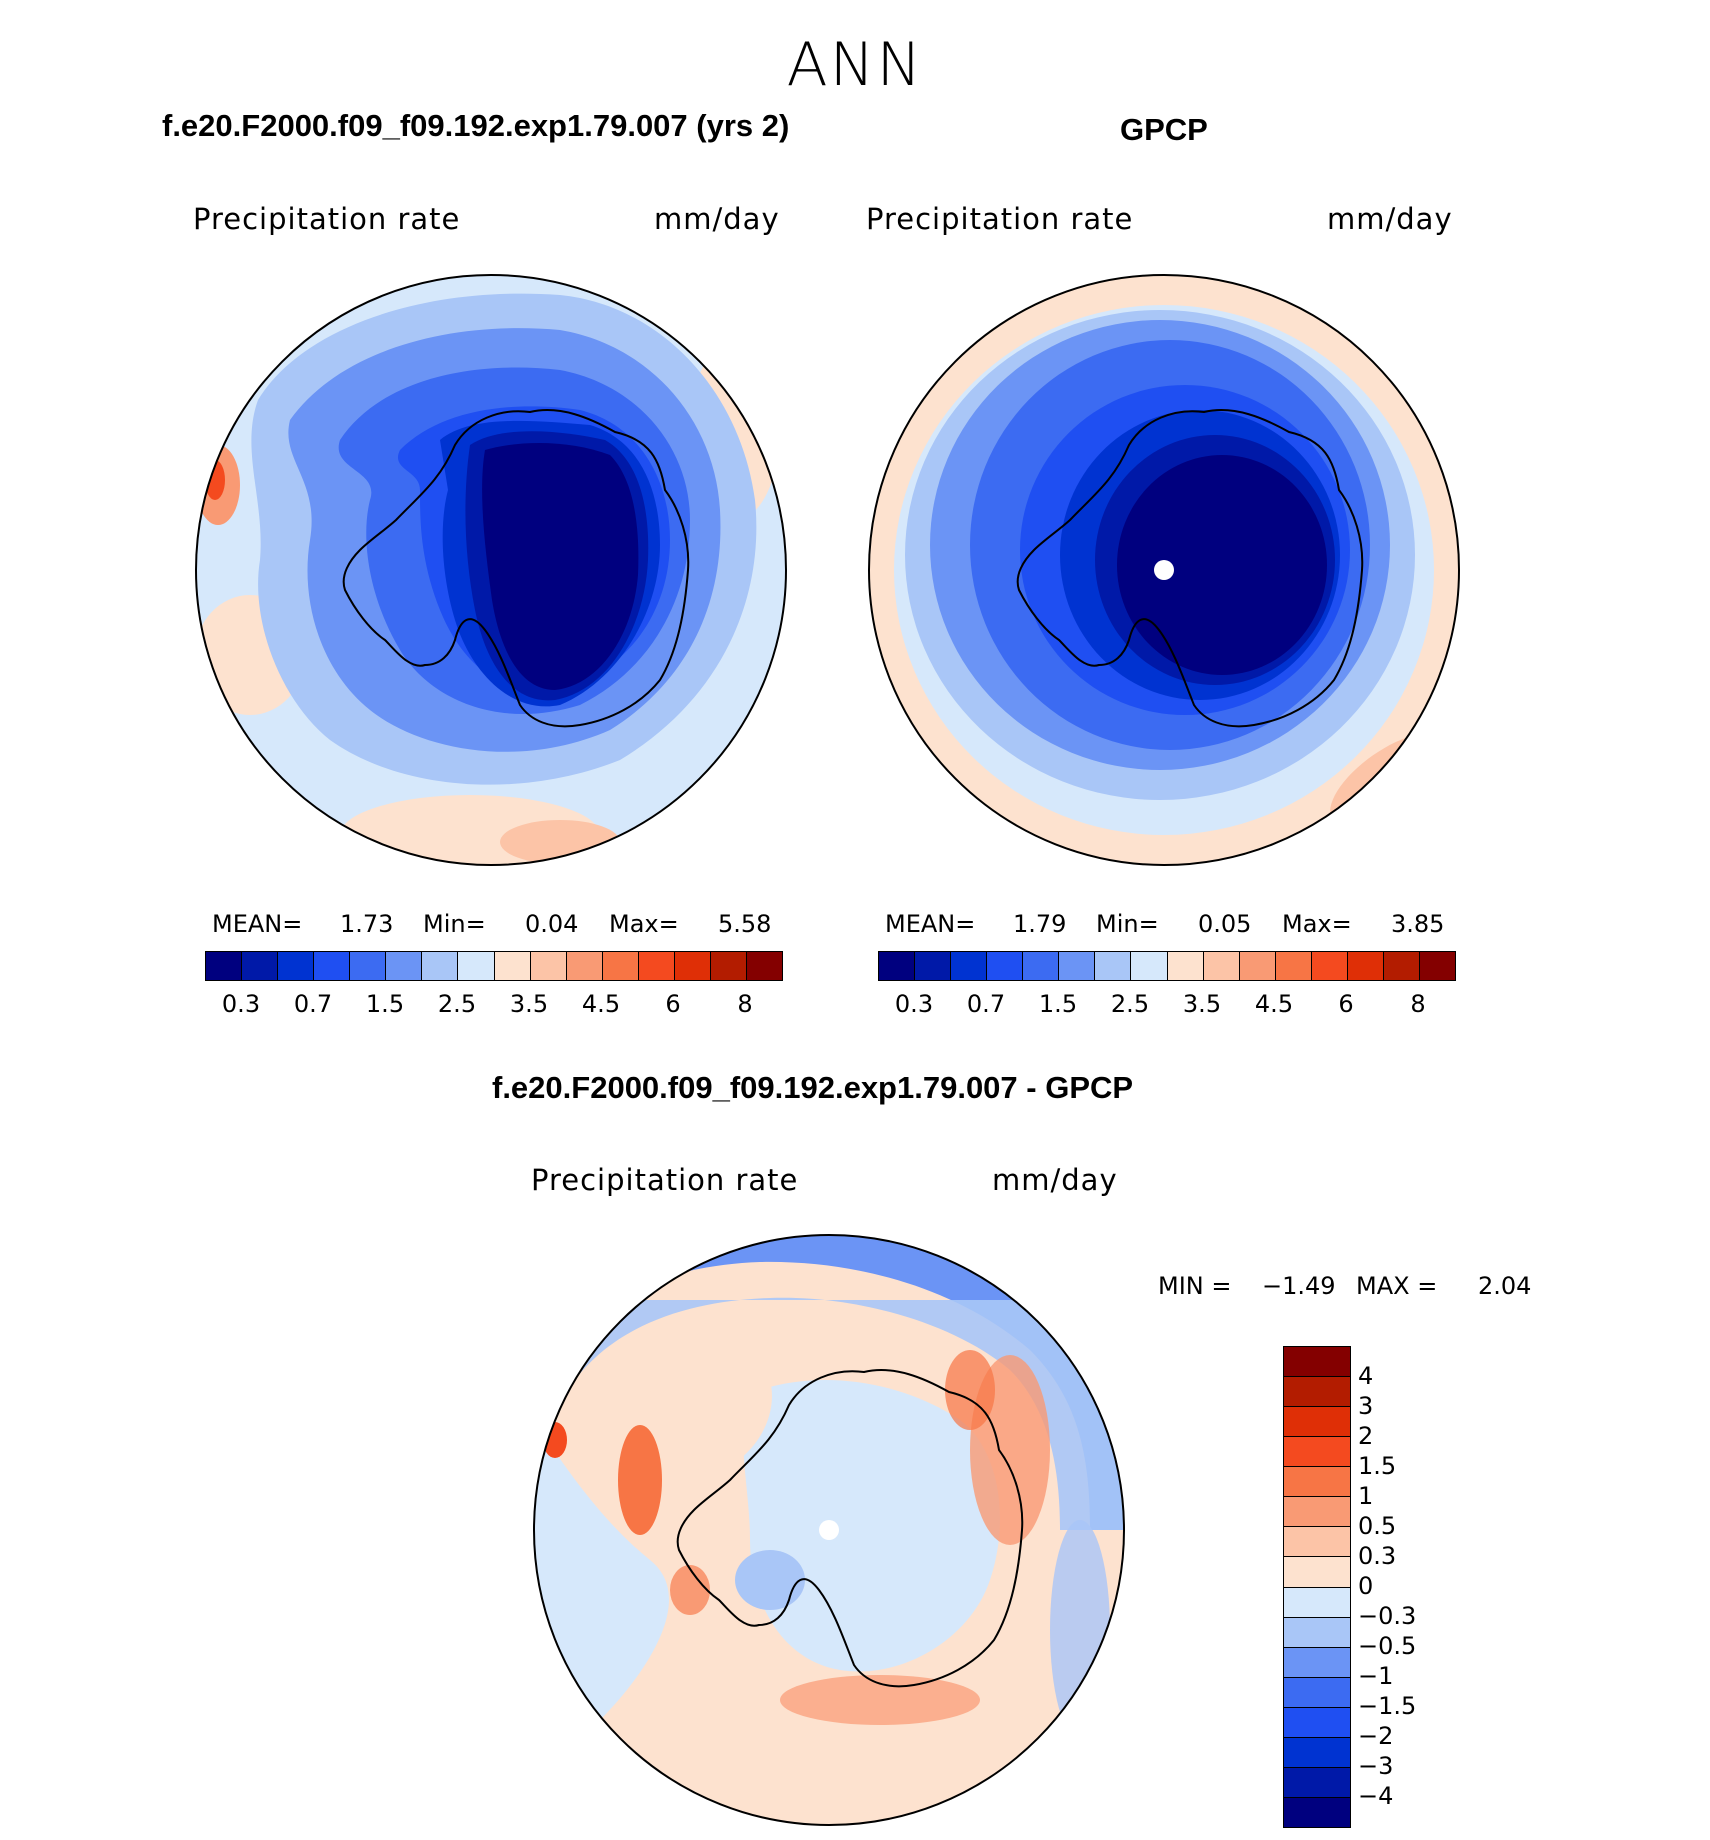 The height and width of the screenshot is (1840, 1710). What do you see at coordinates (1299, 1286) in the screenshot?
I see `diff-min-value: −1.49` at bounding box center [1299, 1286].